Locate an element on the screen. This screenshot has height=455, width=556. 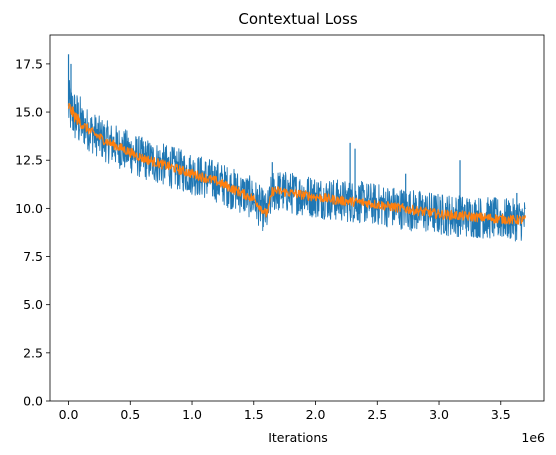
y-tick-label: 10.0 is located at coordinates (29, 208).